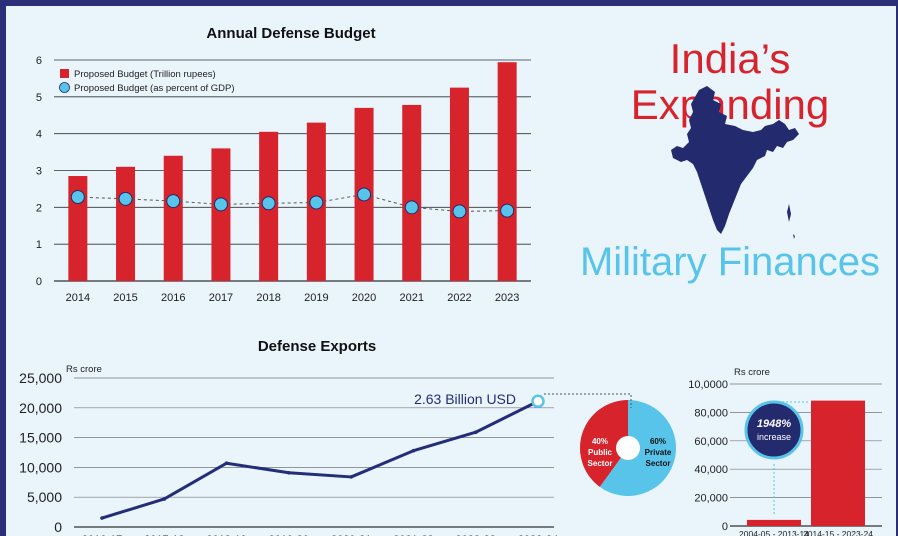 The width and height of the screenshot is (898, 536). Describe the element at coordinates (154, 88) in the screenshot. I see `legend-label-dot: Proposed Budget (as percent of GDP)` at that location.